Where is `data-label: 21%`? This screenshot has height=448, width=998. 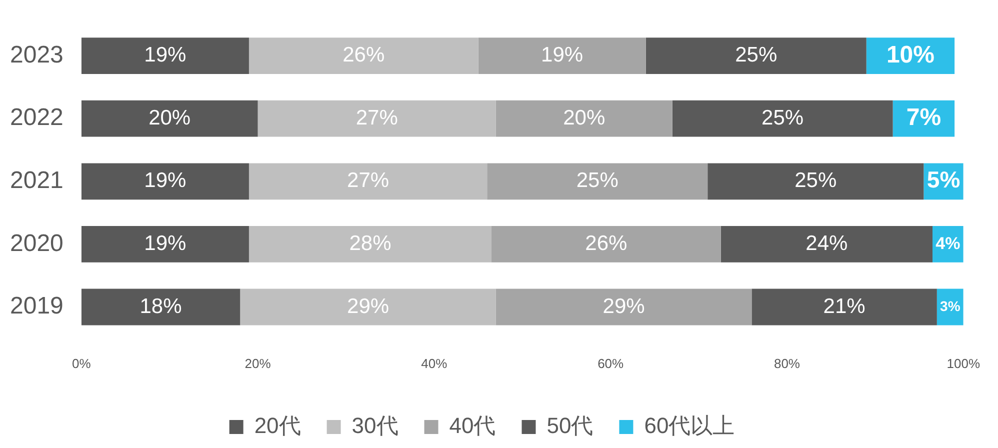 data-label: 21% is located at coordinates (844, 306).